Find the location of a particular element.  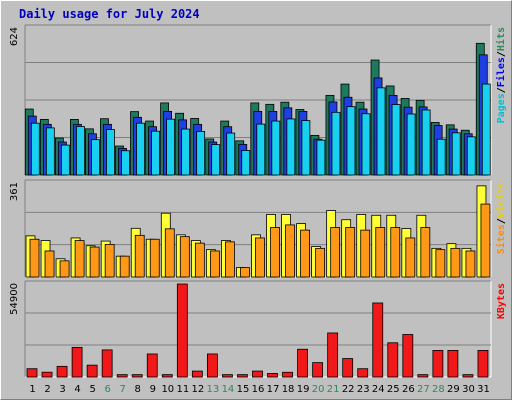

day-label: 22 is located at coordinates (348, 389).